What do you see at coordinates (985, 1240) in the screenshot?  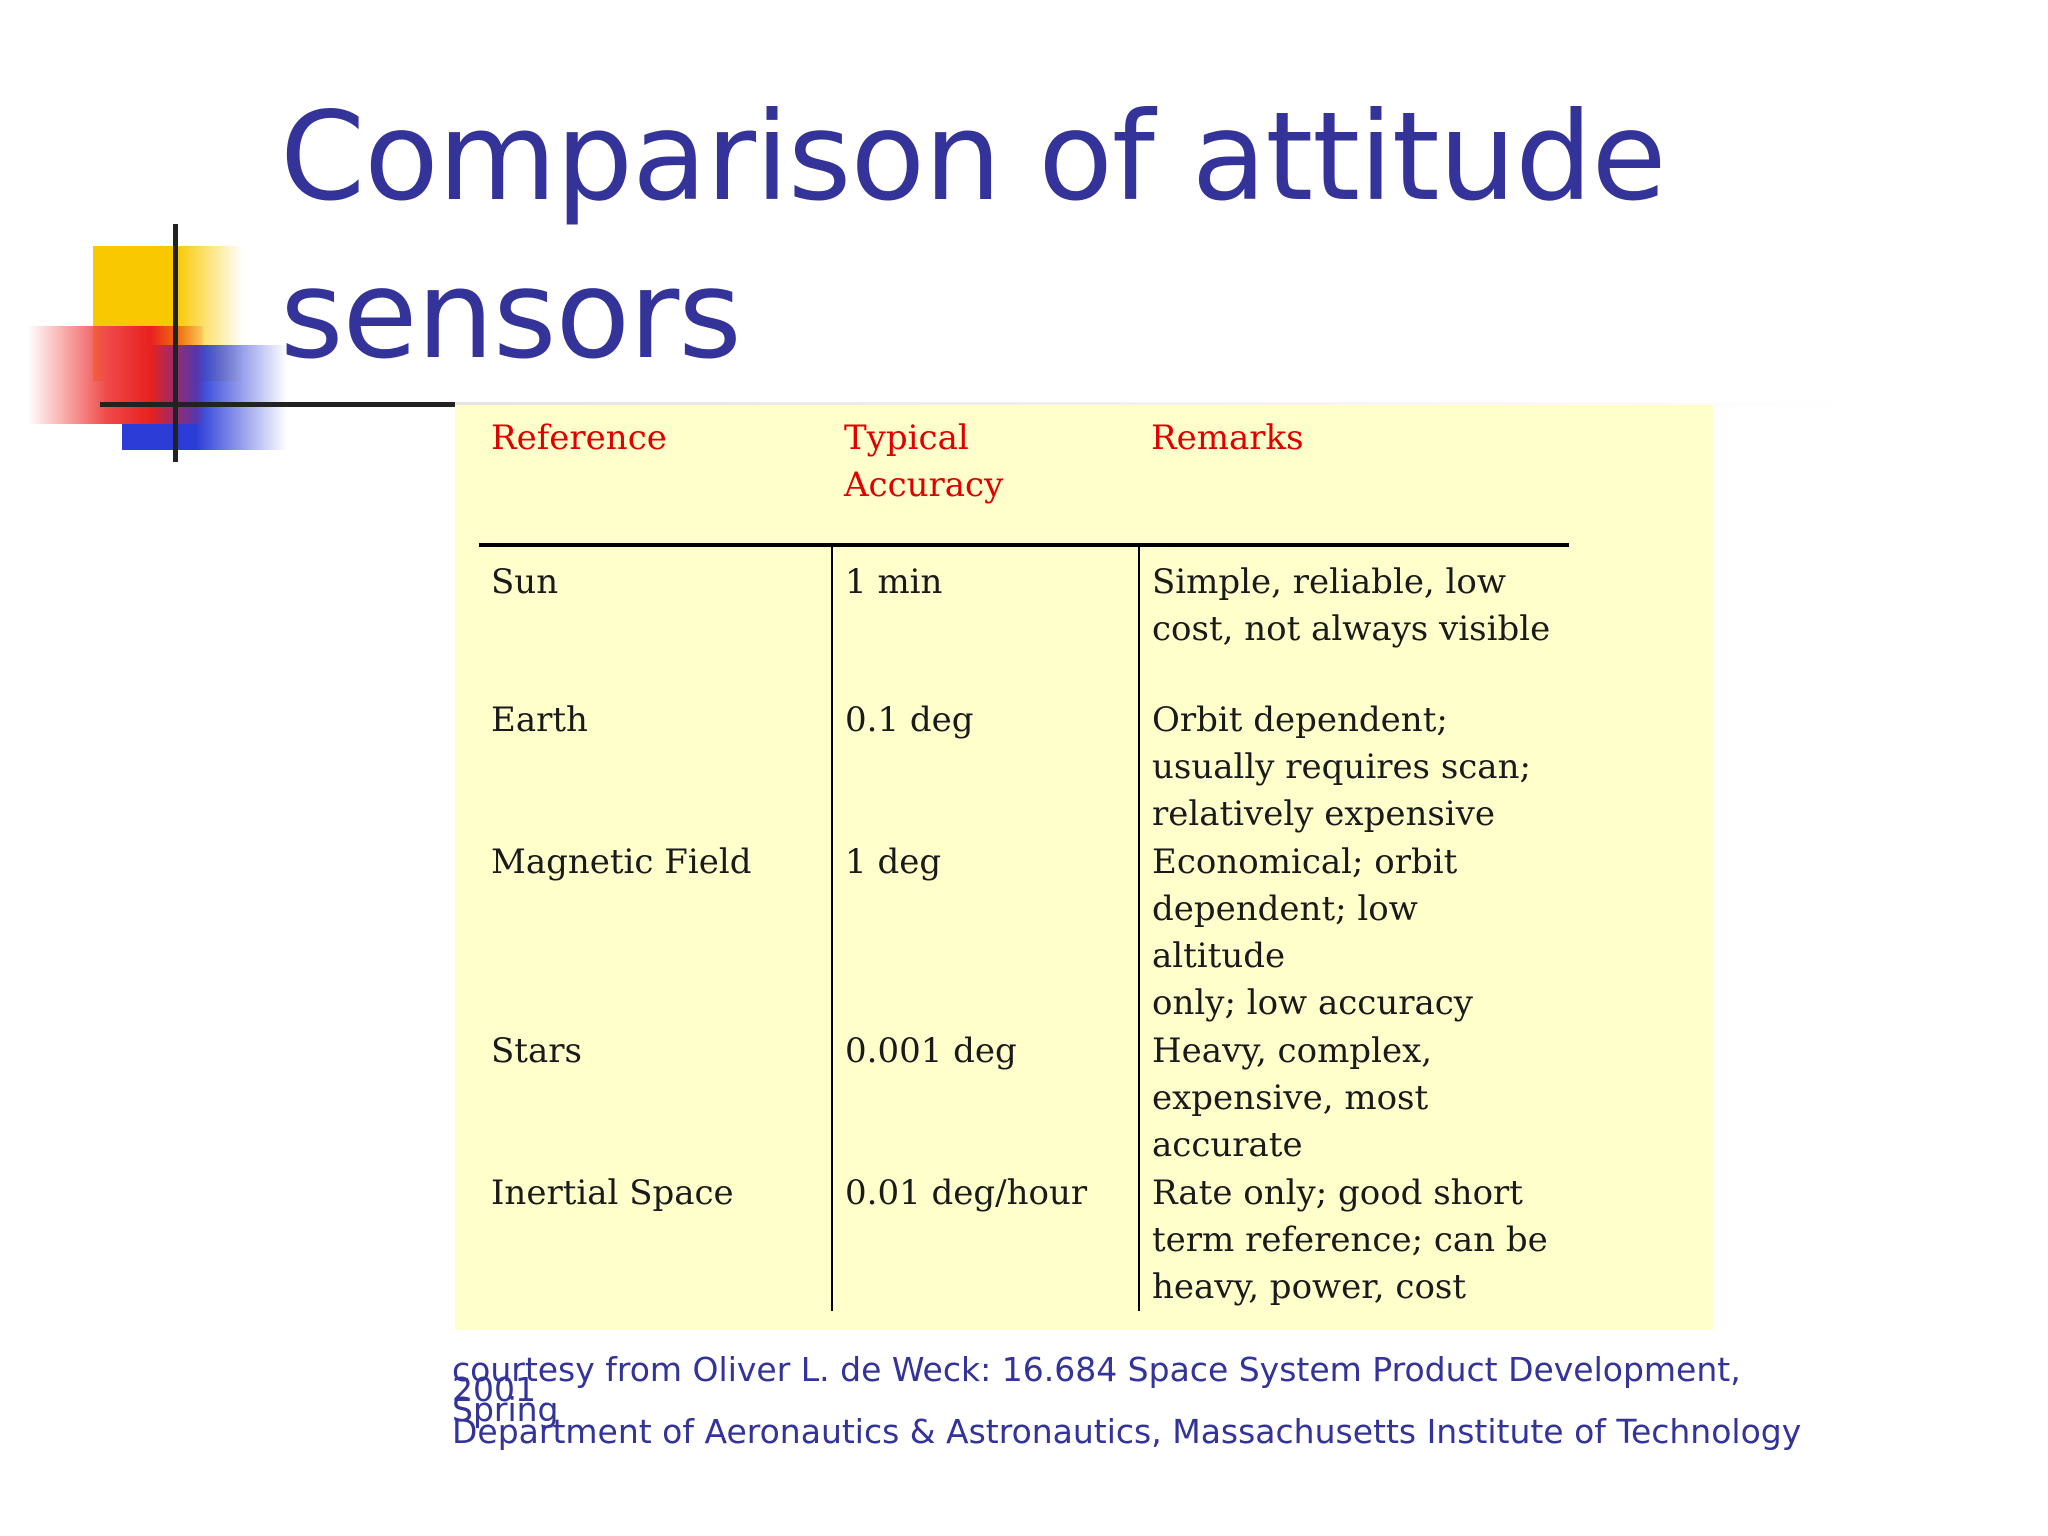 I see `cell-accuracy: 0.01 deg/hour` at bounding box center [985, 1240].